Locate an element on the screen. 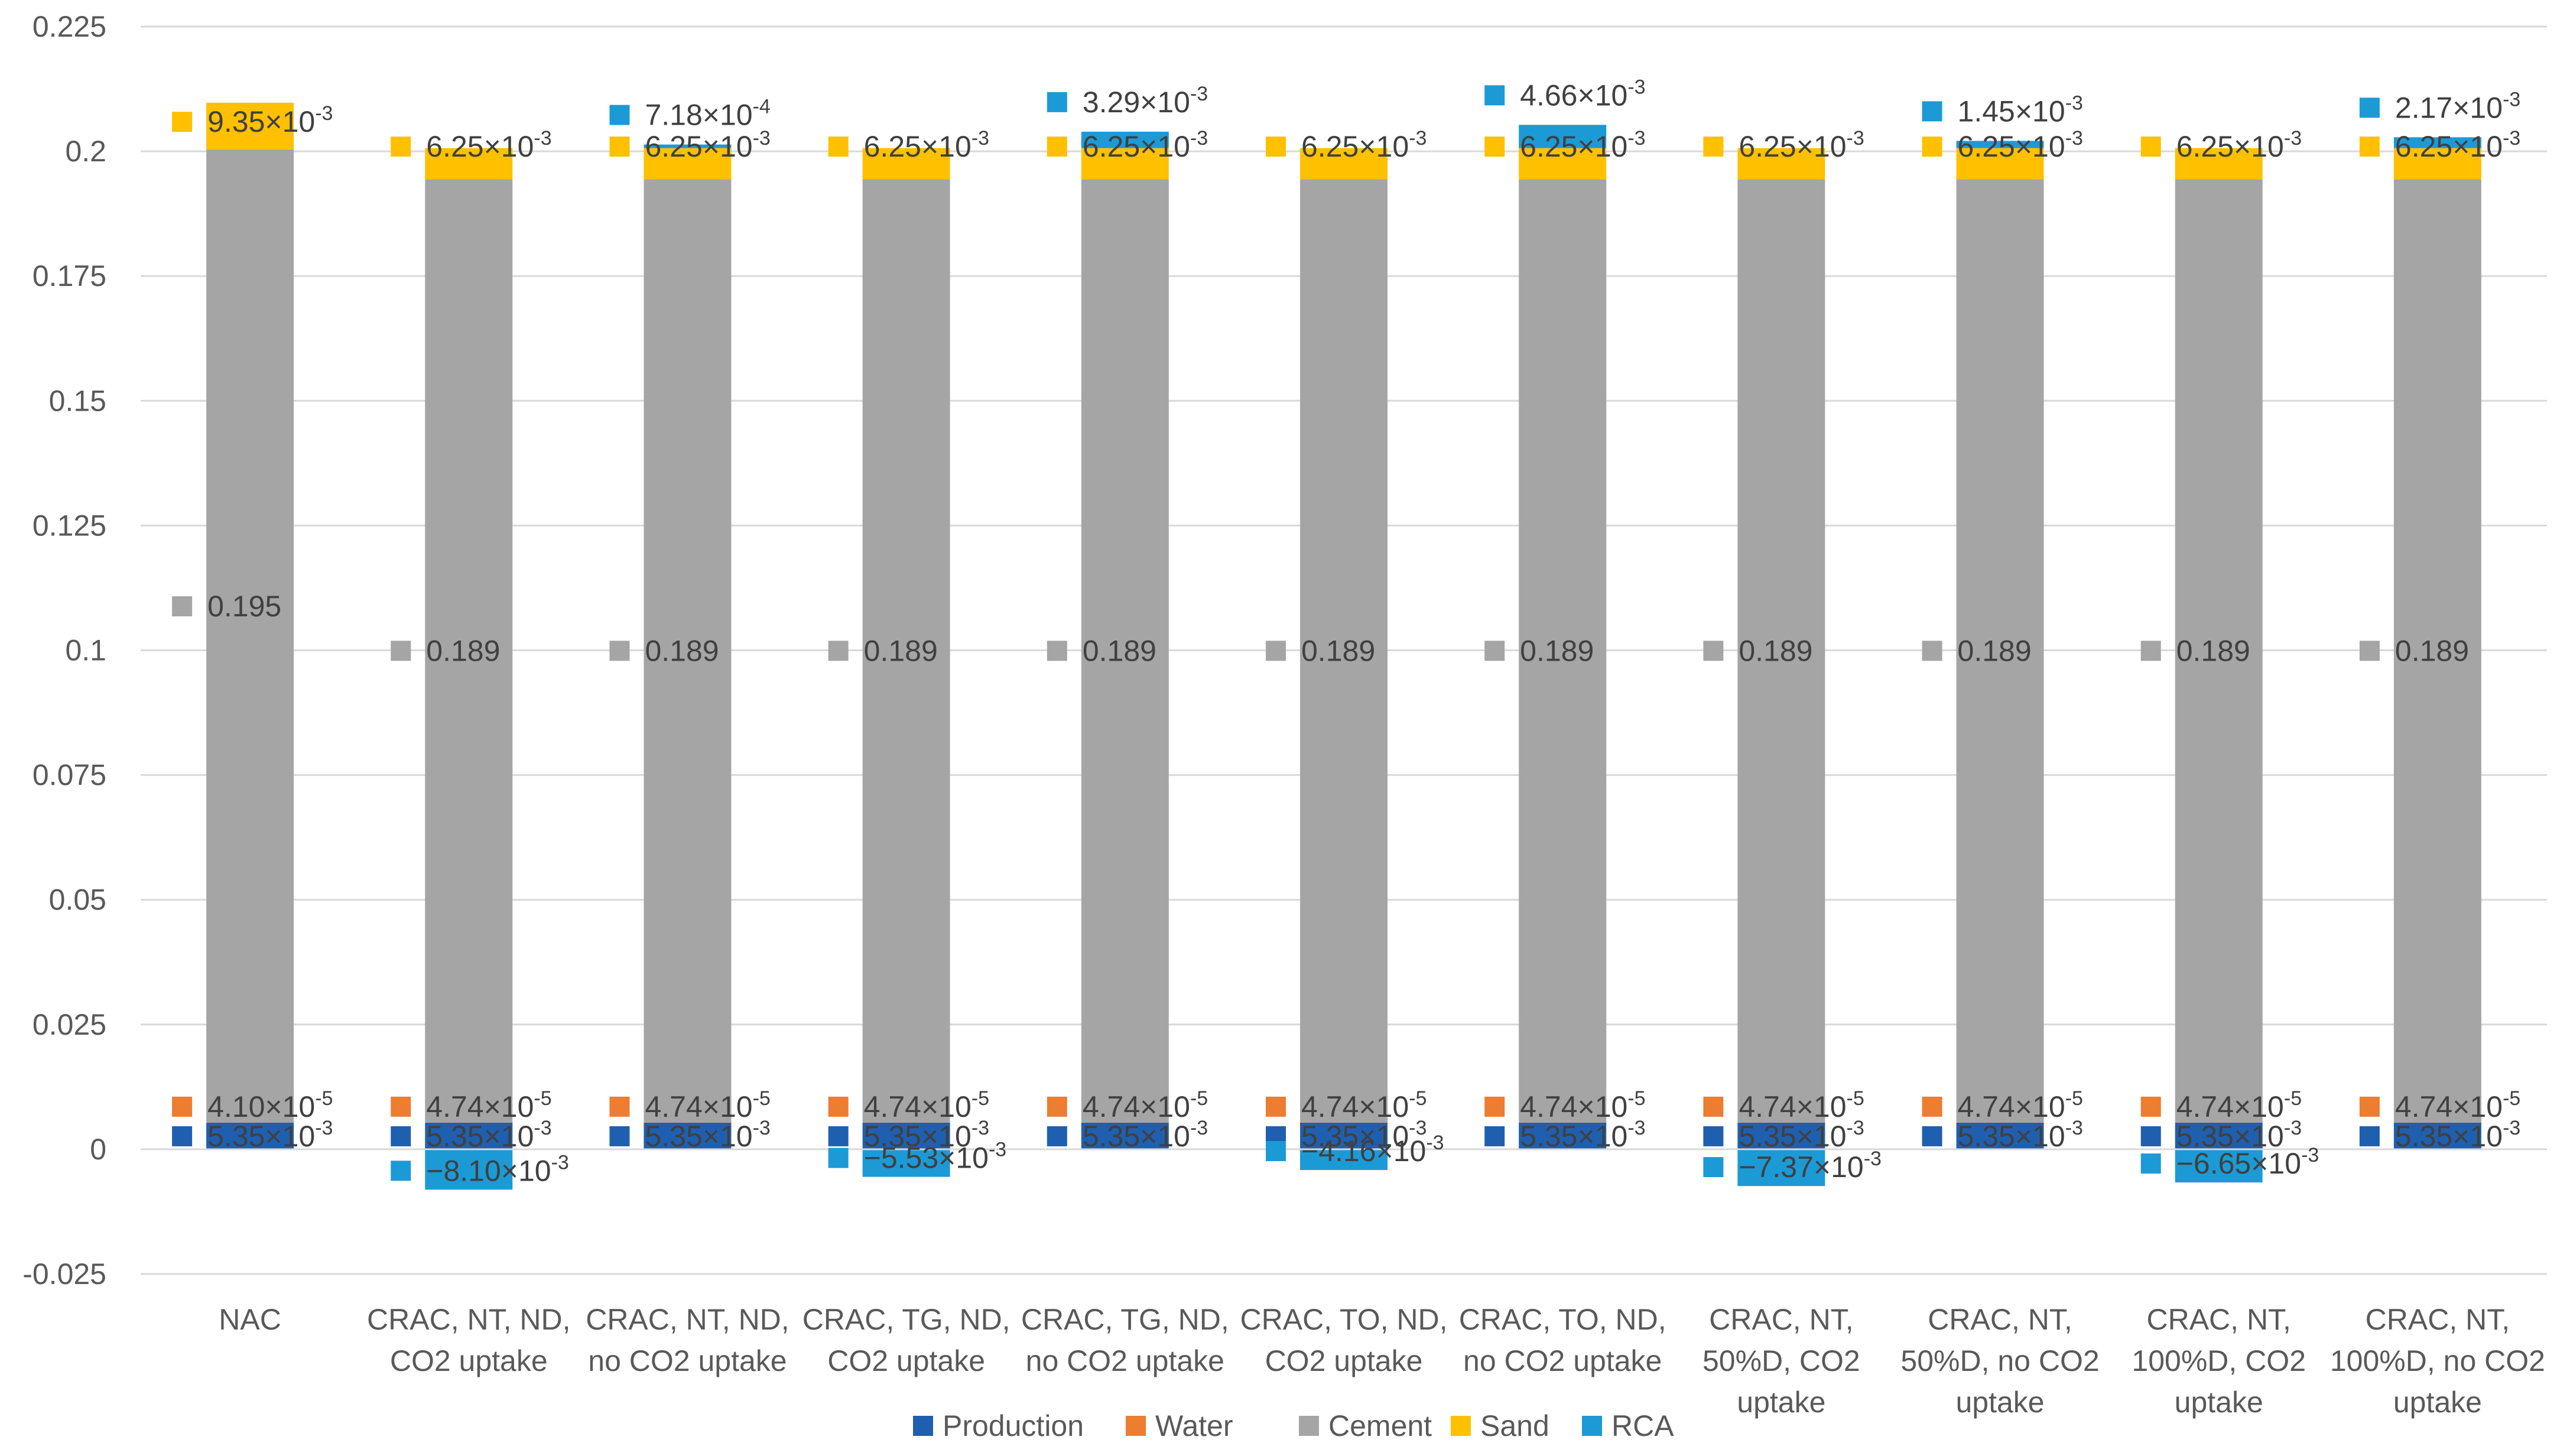 The image size is (2557, 1456). category-label-4: no CO2 uptake is located at coordinates (1125, 1360).